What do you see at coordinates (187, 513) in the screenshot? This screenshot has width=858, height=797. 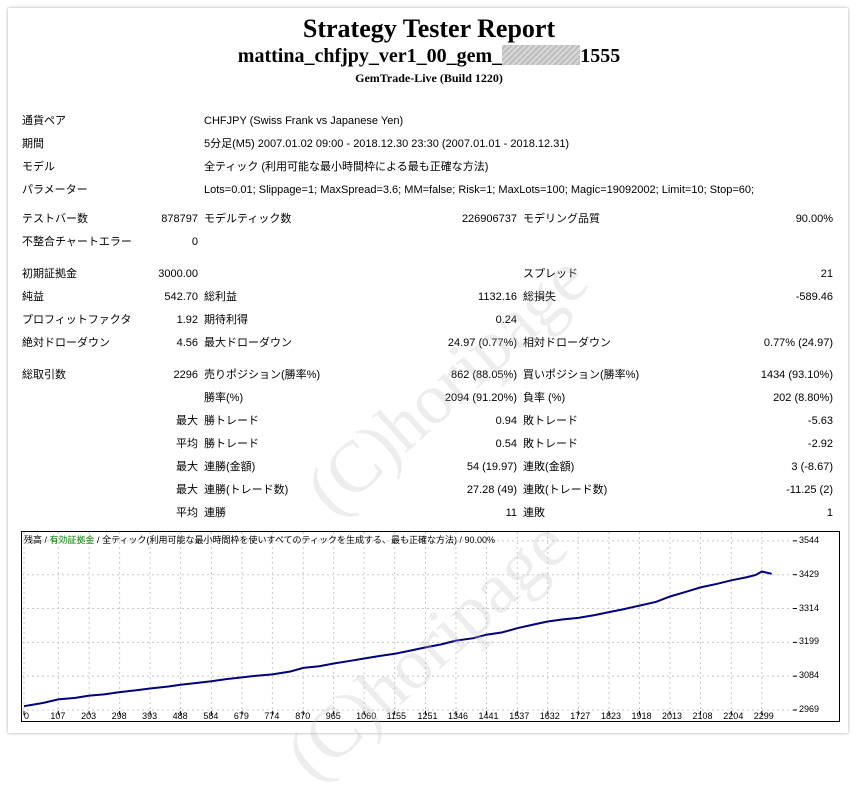 I see `average-label-2: 平均` at bounding box center [187, 513].